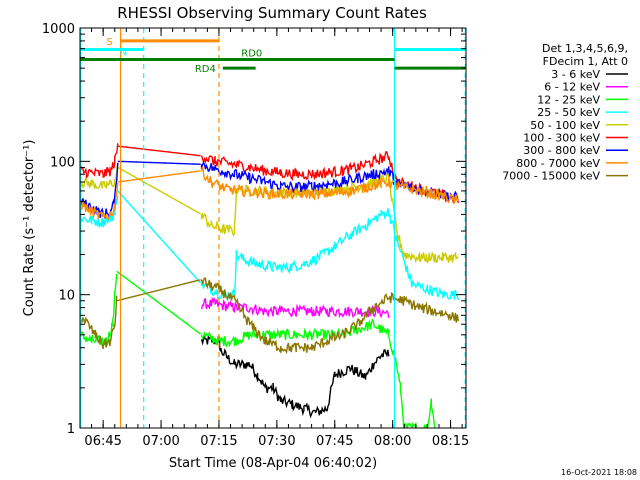 This screenshot has height=480, width=640. What do you see at coordinates (561, 138) in the screenshot?
I see `legend-label-6: 100 - 300 keV` at bounding box center [561, 138].